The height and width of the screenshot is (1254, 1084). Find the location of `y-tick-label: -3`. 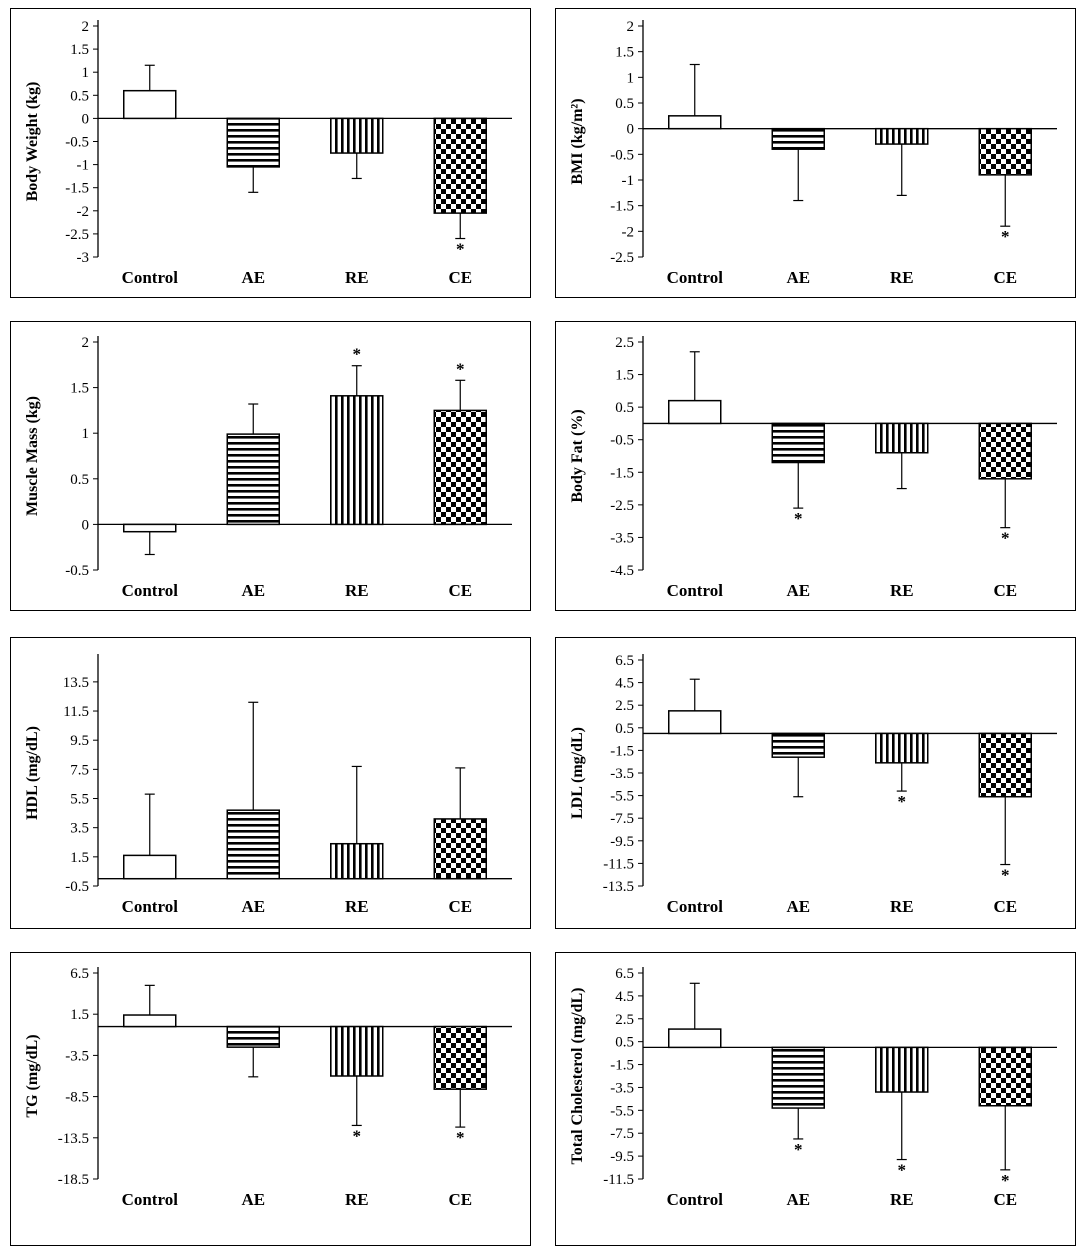

y-tick-label: -3 is located at coordinates (83, 258).